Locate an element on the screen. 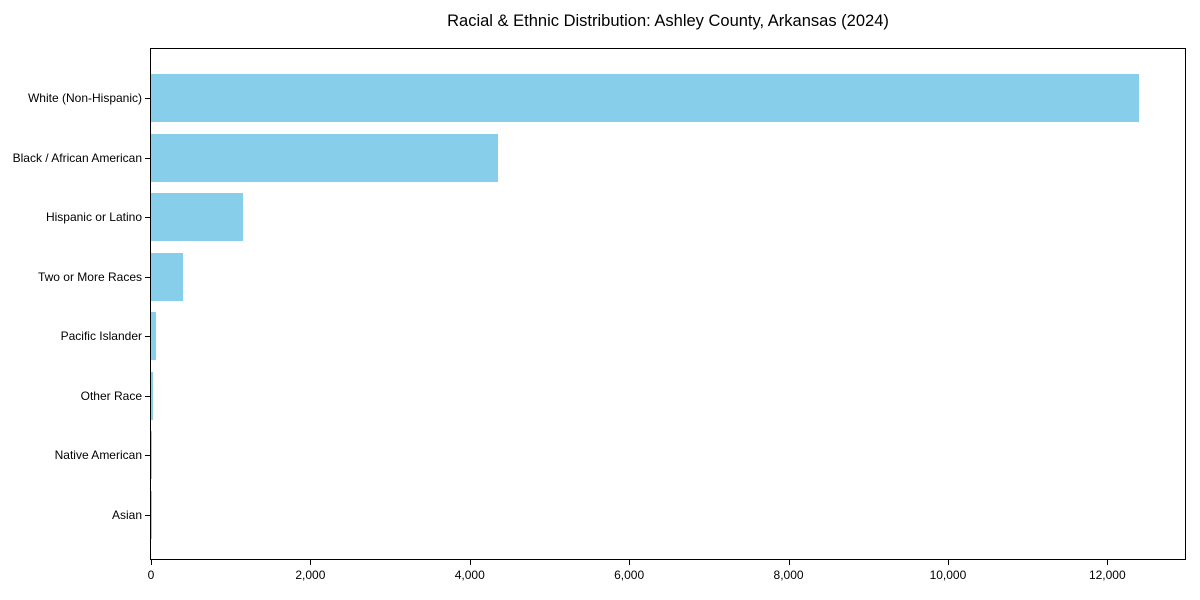 The height and width of the screenshot is (600, 1200). y-tick-label-two-or-more-races: Two or More Races is located at coordinates (89, 276).